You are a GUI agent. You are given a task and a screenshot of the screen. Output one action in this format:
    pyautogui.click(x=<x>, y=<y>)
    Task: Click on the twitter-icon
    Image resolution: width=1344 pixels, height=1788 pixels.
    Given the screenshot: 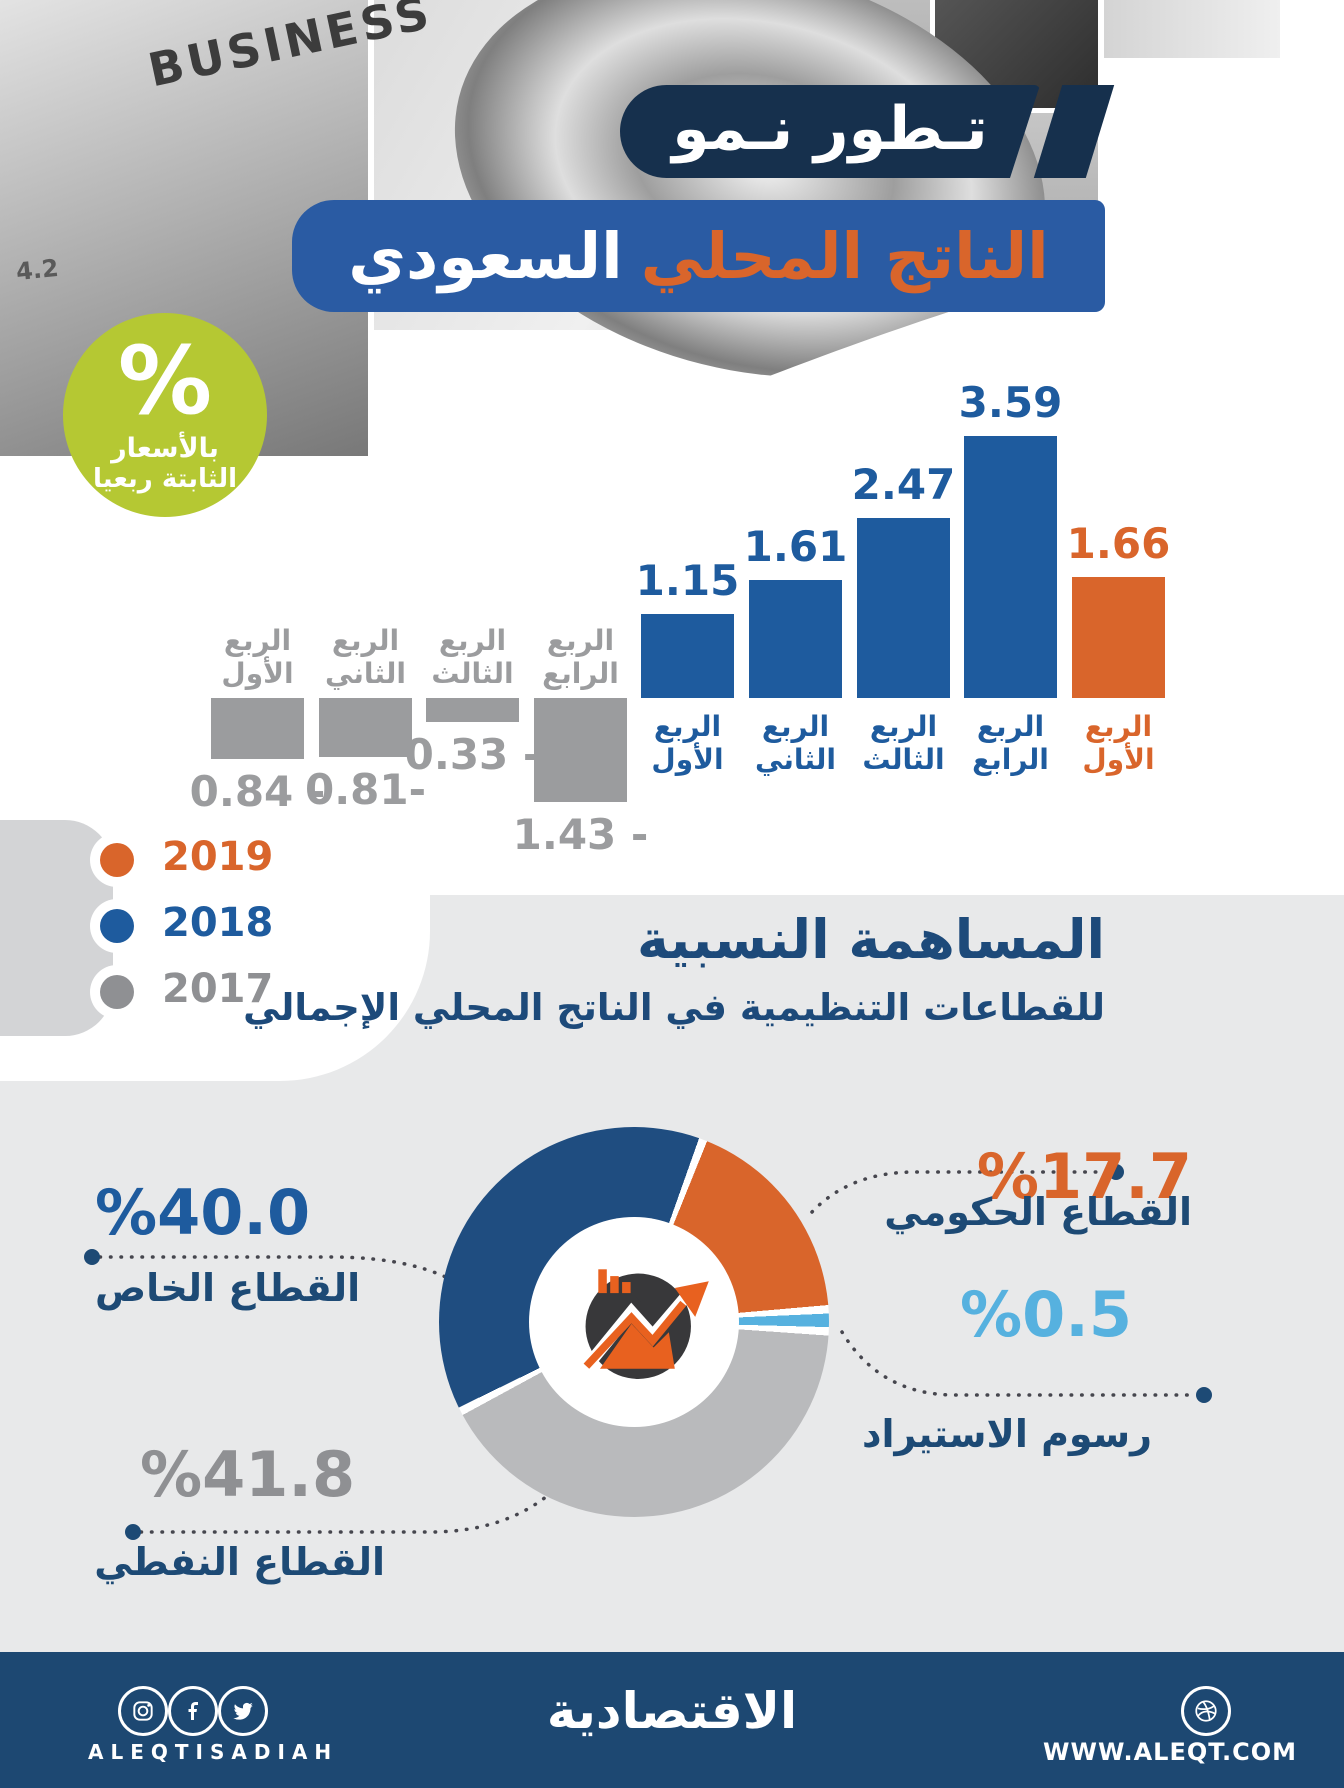 What is the action you would take?
    pyautogui.click(x=243, y=1711)
    